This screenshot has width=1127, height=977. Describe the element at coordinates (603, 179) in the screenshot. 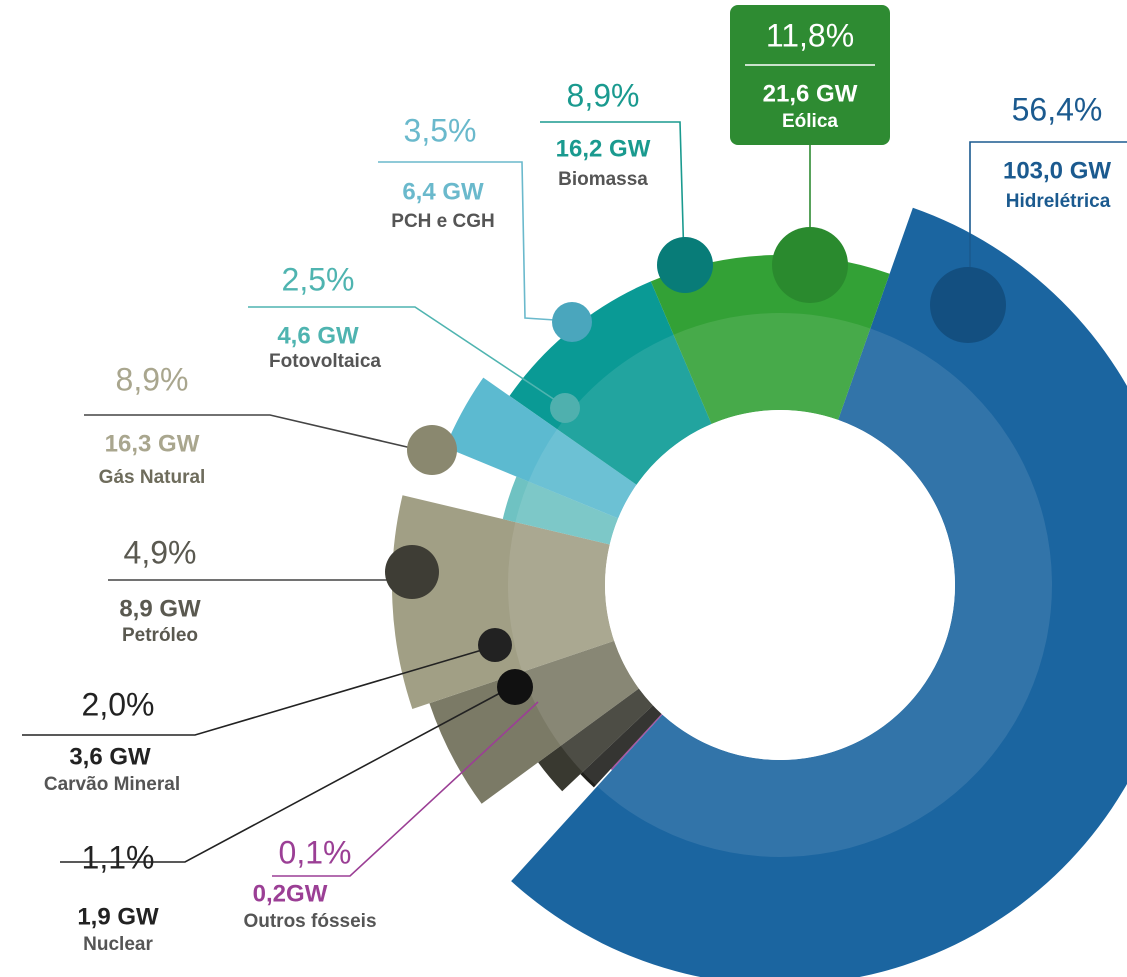

I see `category-label: Biomassa` at that location.